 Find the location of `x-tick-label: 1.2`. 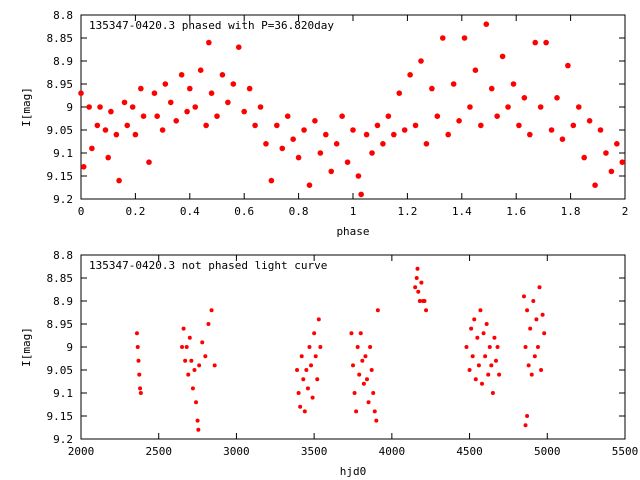

x-tick-label: 1.2 is located at coordinates (407, 211).